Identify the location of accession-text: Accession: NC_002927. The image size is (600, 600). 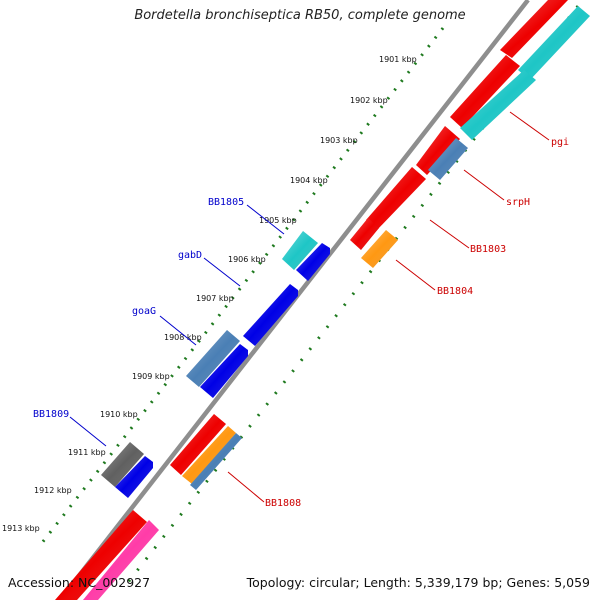
(79, 582).